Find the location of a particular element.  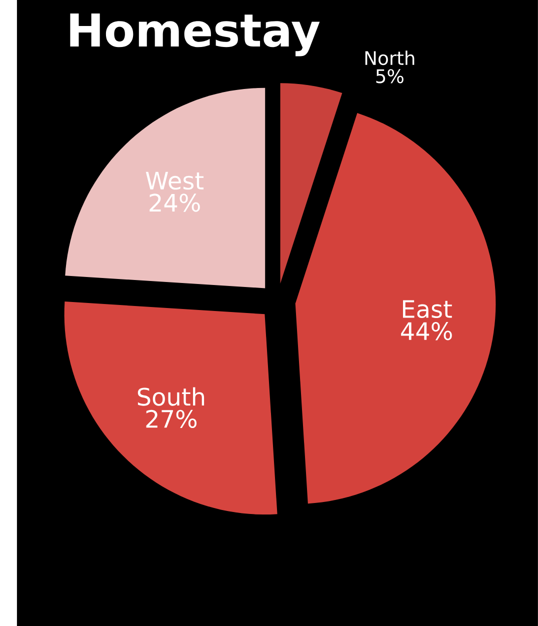

chart-title: Homestay is located at coordinates (195, 34).